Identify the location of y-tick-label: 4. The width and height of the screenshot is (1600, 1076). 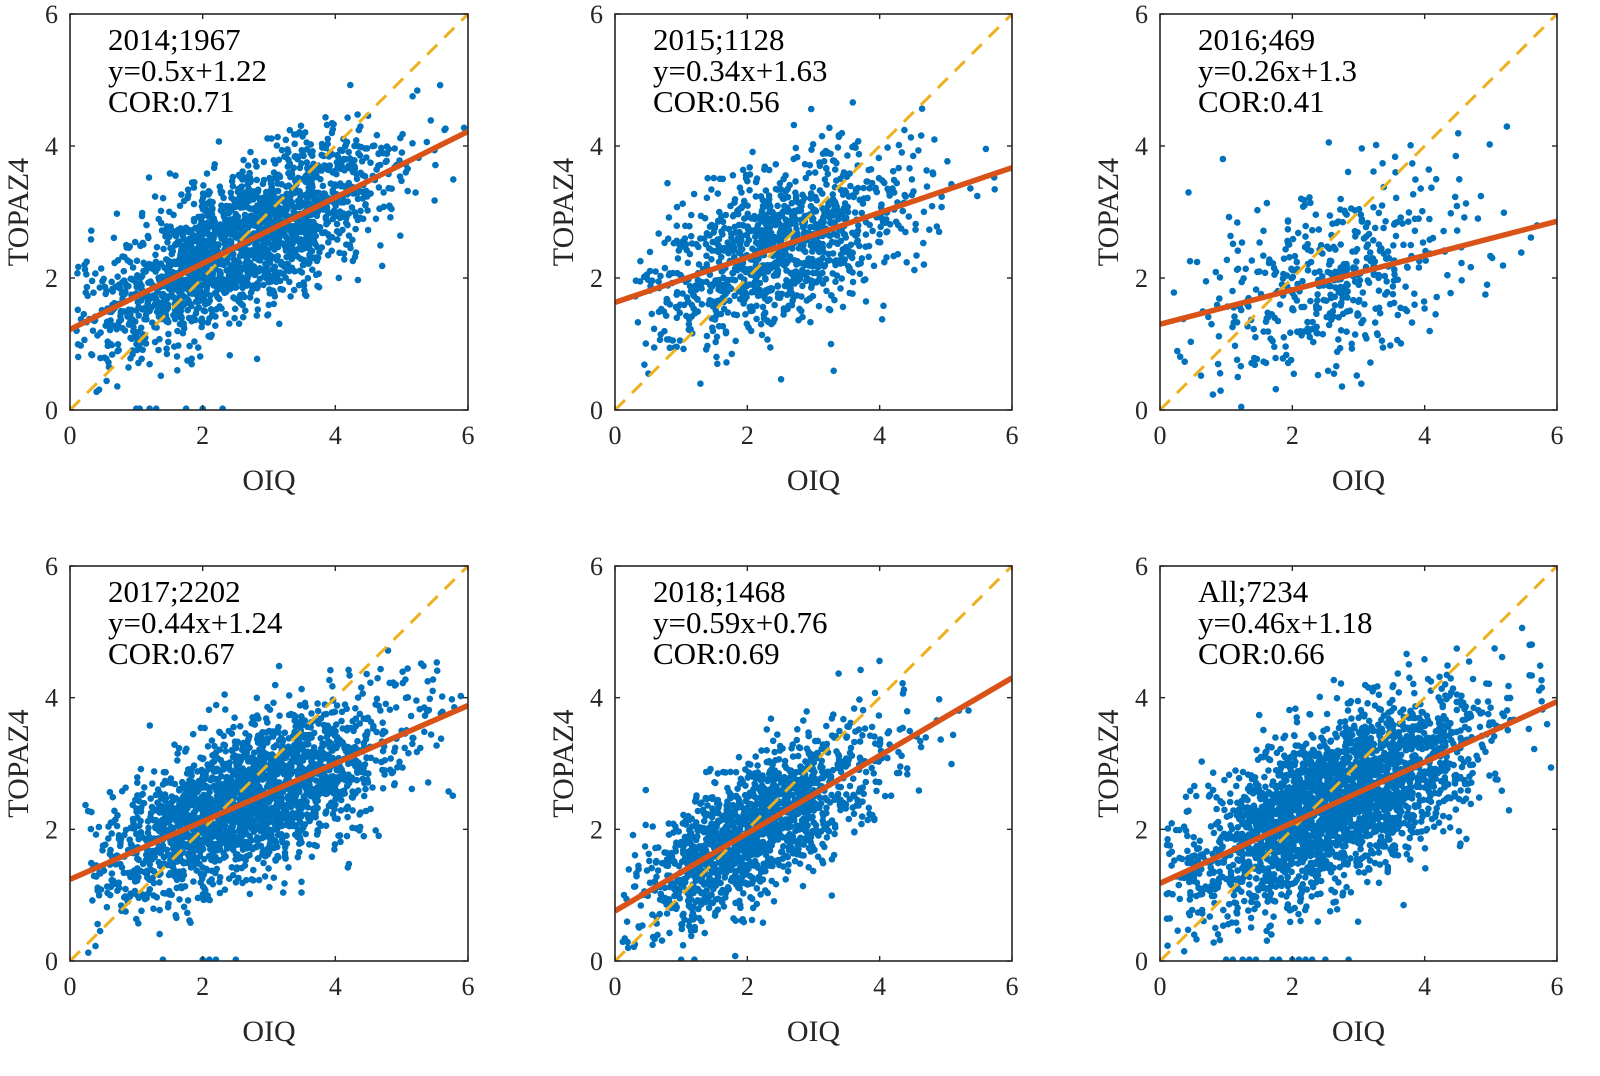
(596, 146).